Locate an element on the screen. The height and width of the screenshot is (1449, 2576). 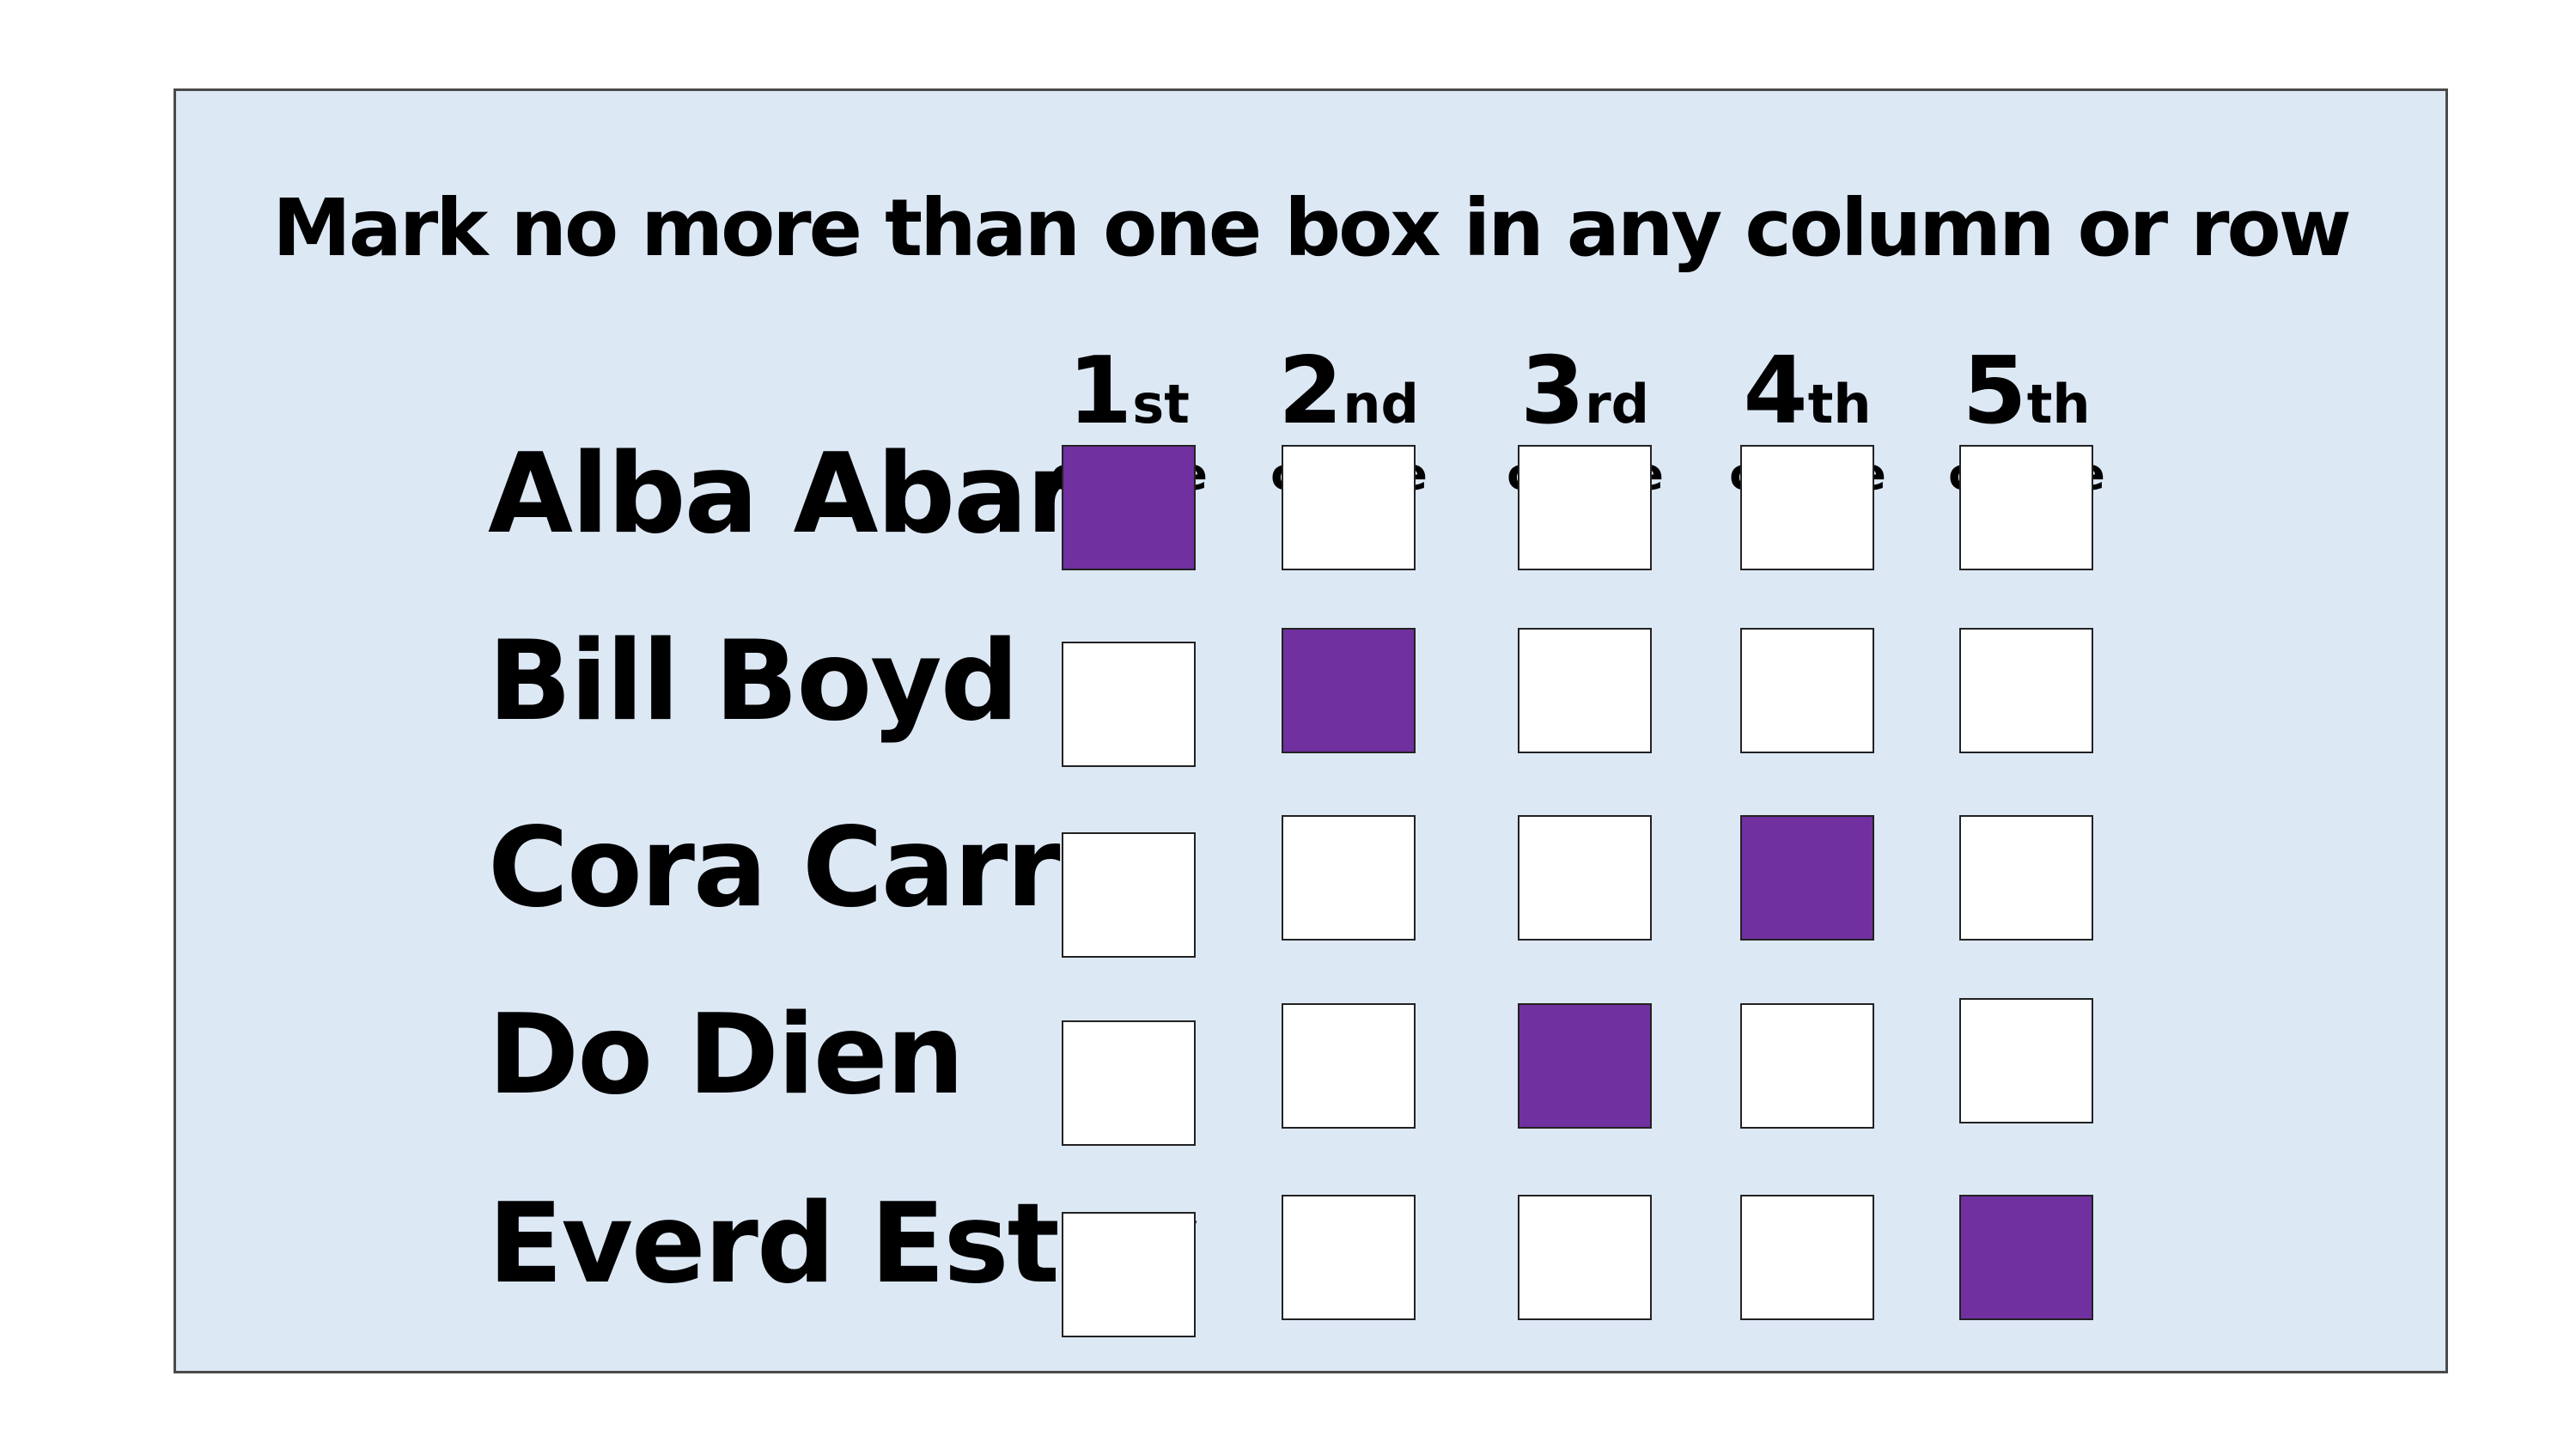
vote-box-alba-abar-5th is located at coordinates (2026, 507).